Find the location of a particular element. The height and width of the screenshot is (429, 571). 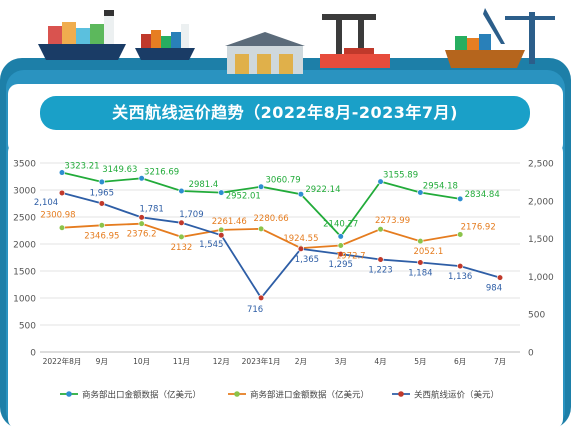

data-label: 3149.63 is located at coordinates (119, 170).